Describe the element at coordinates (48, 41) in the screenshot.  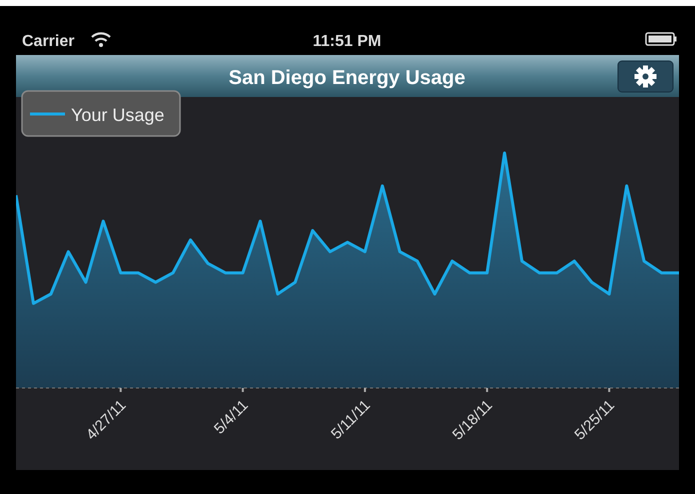
I see `text: Carrier` at that location.